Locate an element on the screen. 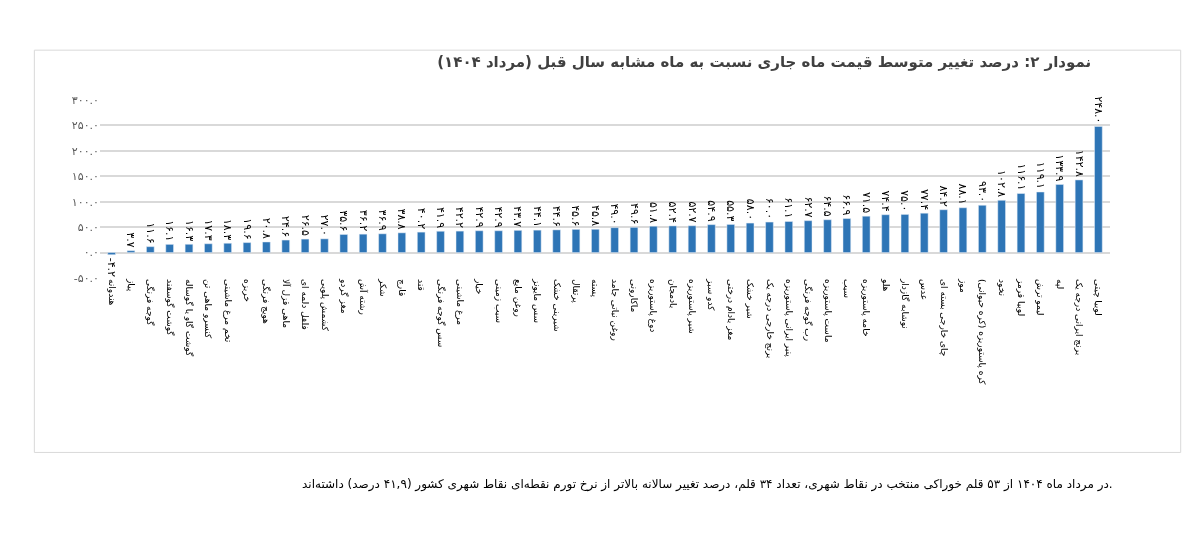  x-tick-label: گوشت گوسفند is located at coordinates (170, 308).